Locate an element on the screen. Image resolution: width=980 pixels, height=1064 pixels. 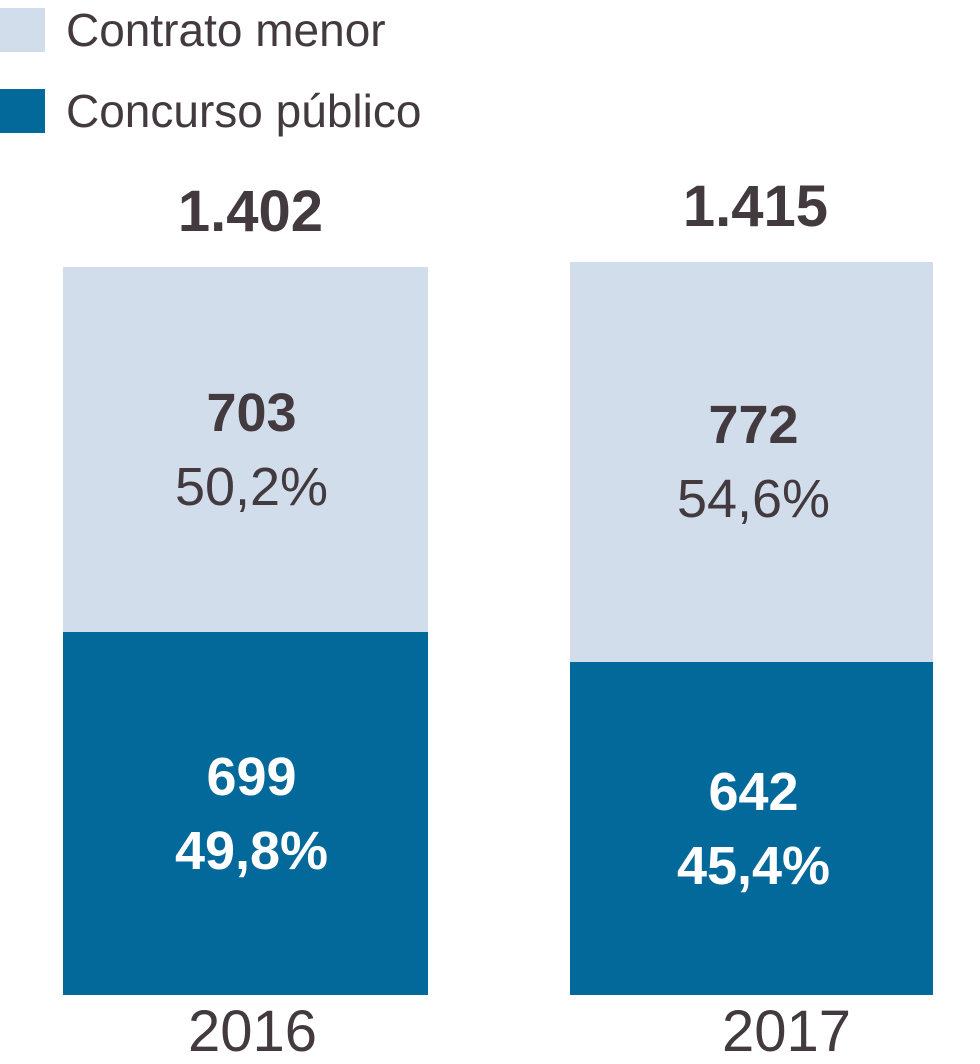
segment-percent: 45,4% is located at coordinates (753, 865).